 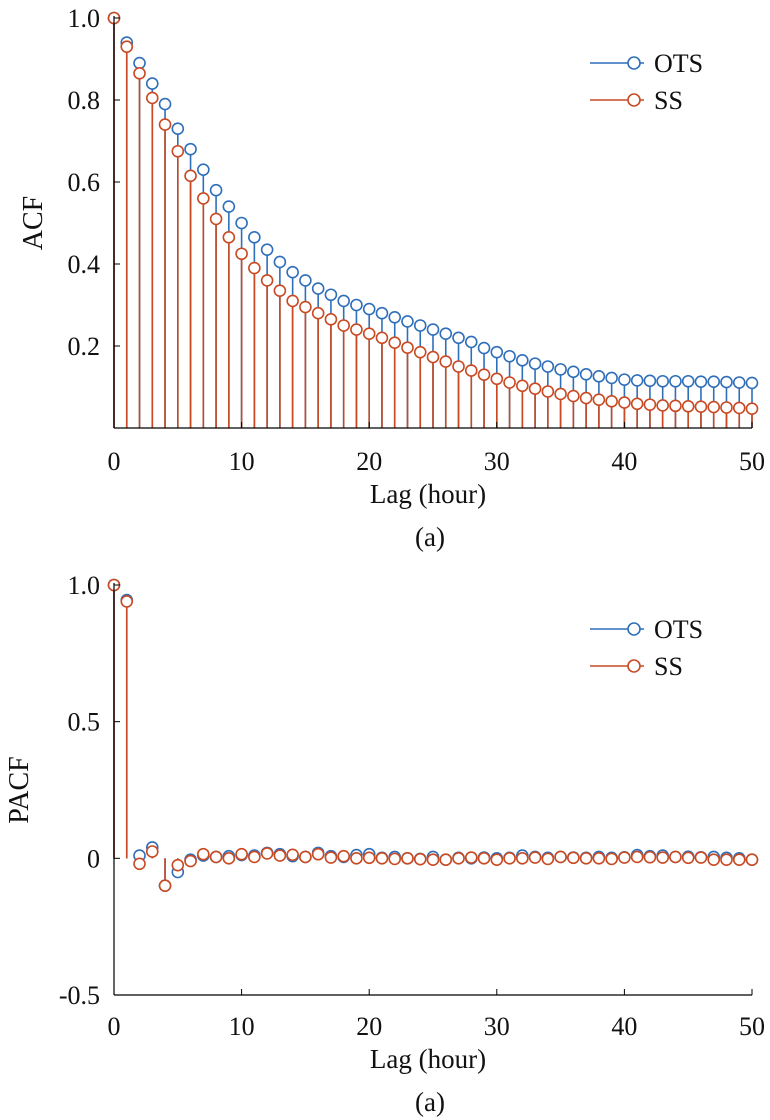 I want to click on acf-y-tick-label: 0.2, so click(x=84, y=346).